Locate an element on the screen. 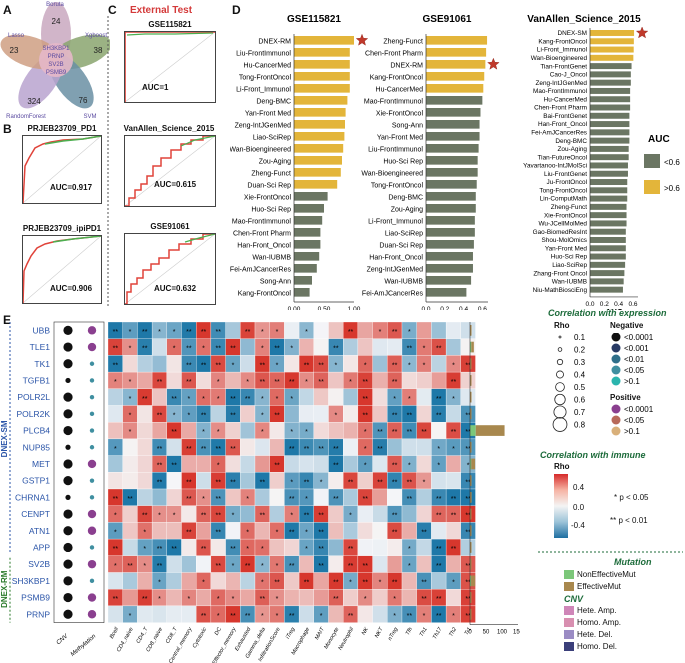 The width and height of the screenshot is (685, 663). mut-effective-met is located at coordinates (473, 464).